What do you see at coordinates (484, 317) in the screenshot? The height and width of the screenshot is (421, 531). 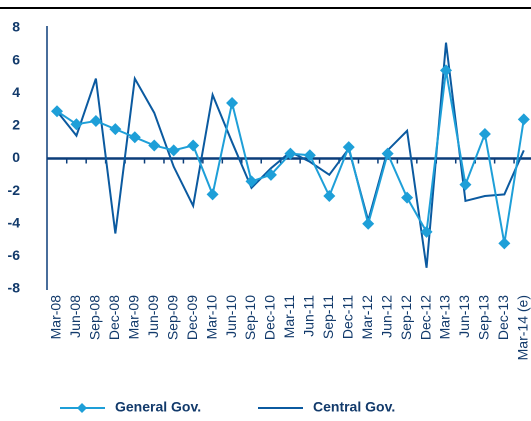 I see `x-tick-label: Sep-13` at bounding box center [484, 317].